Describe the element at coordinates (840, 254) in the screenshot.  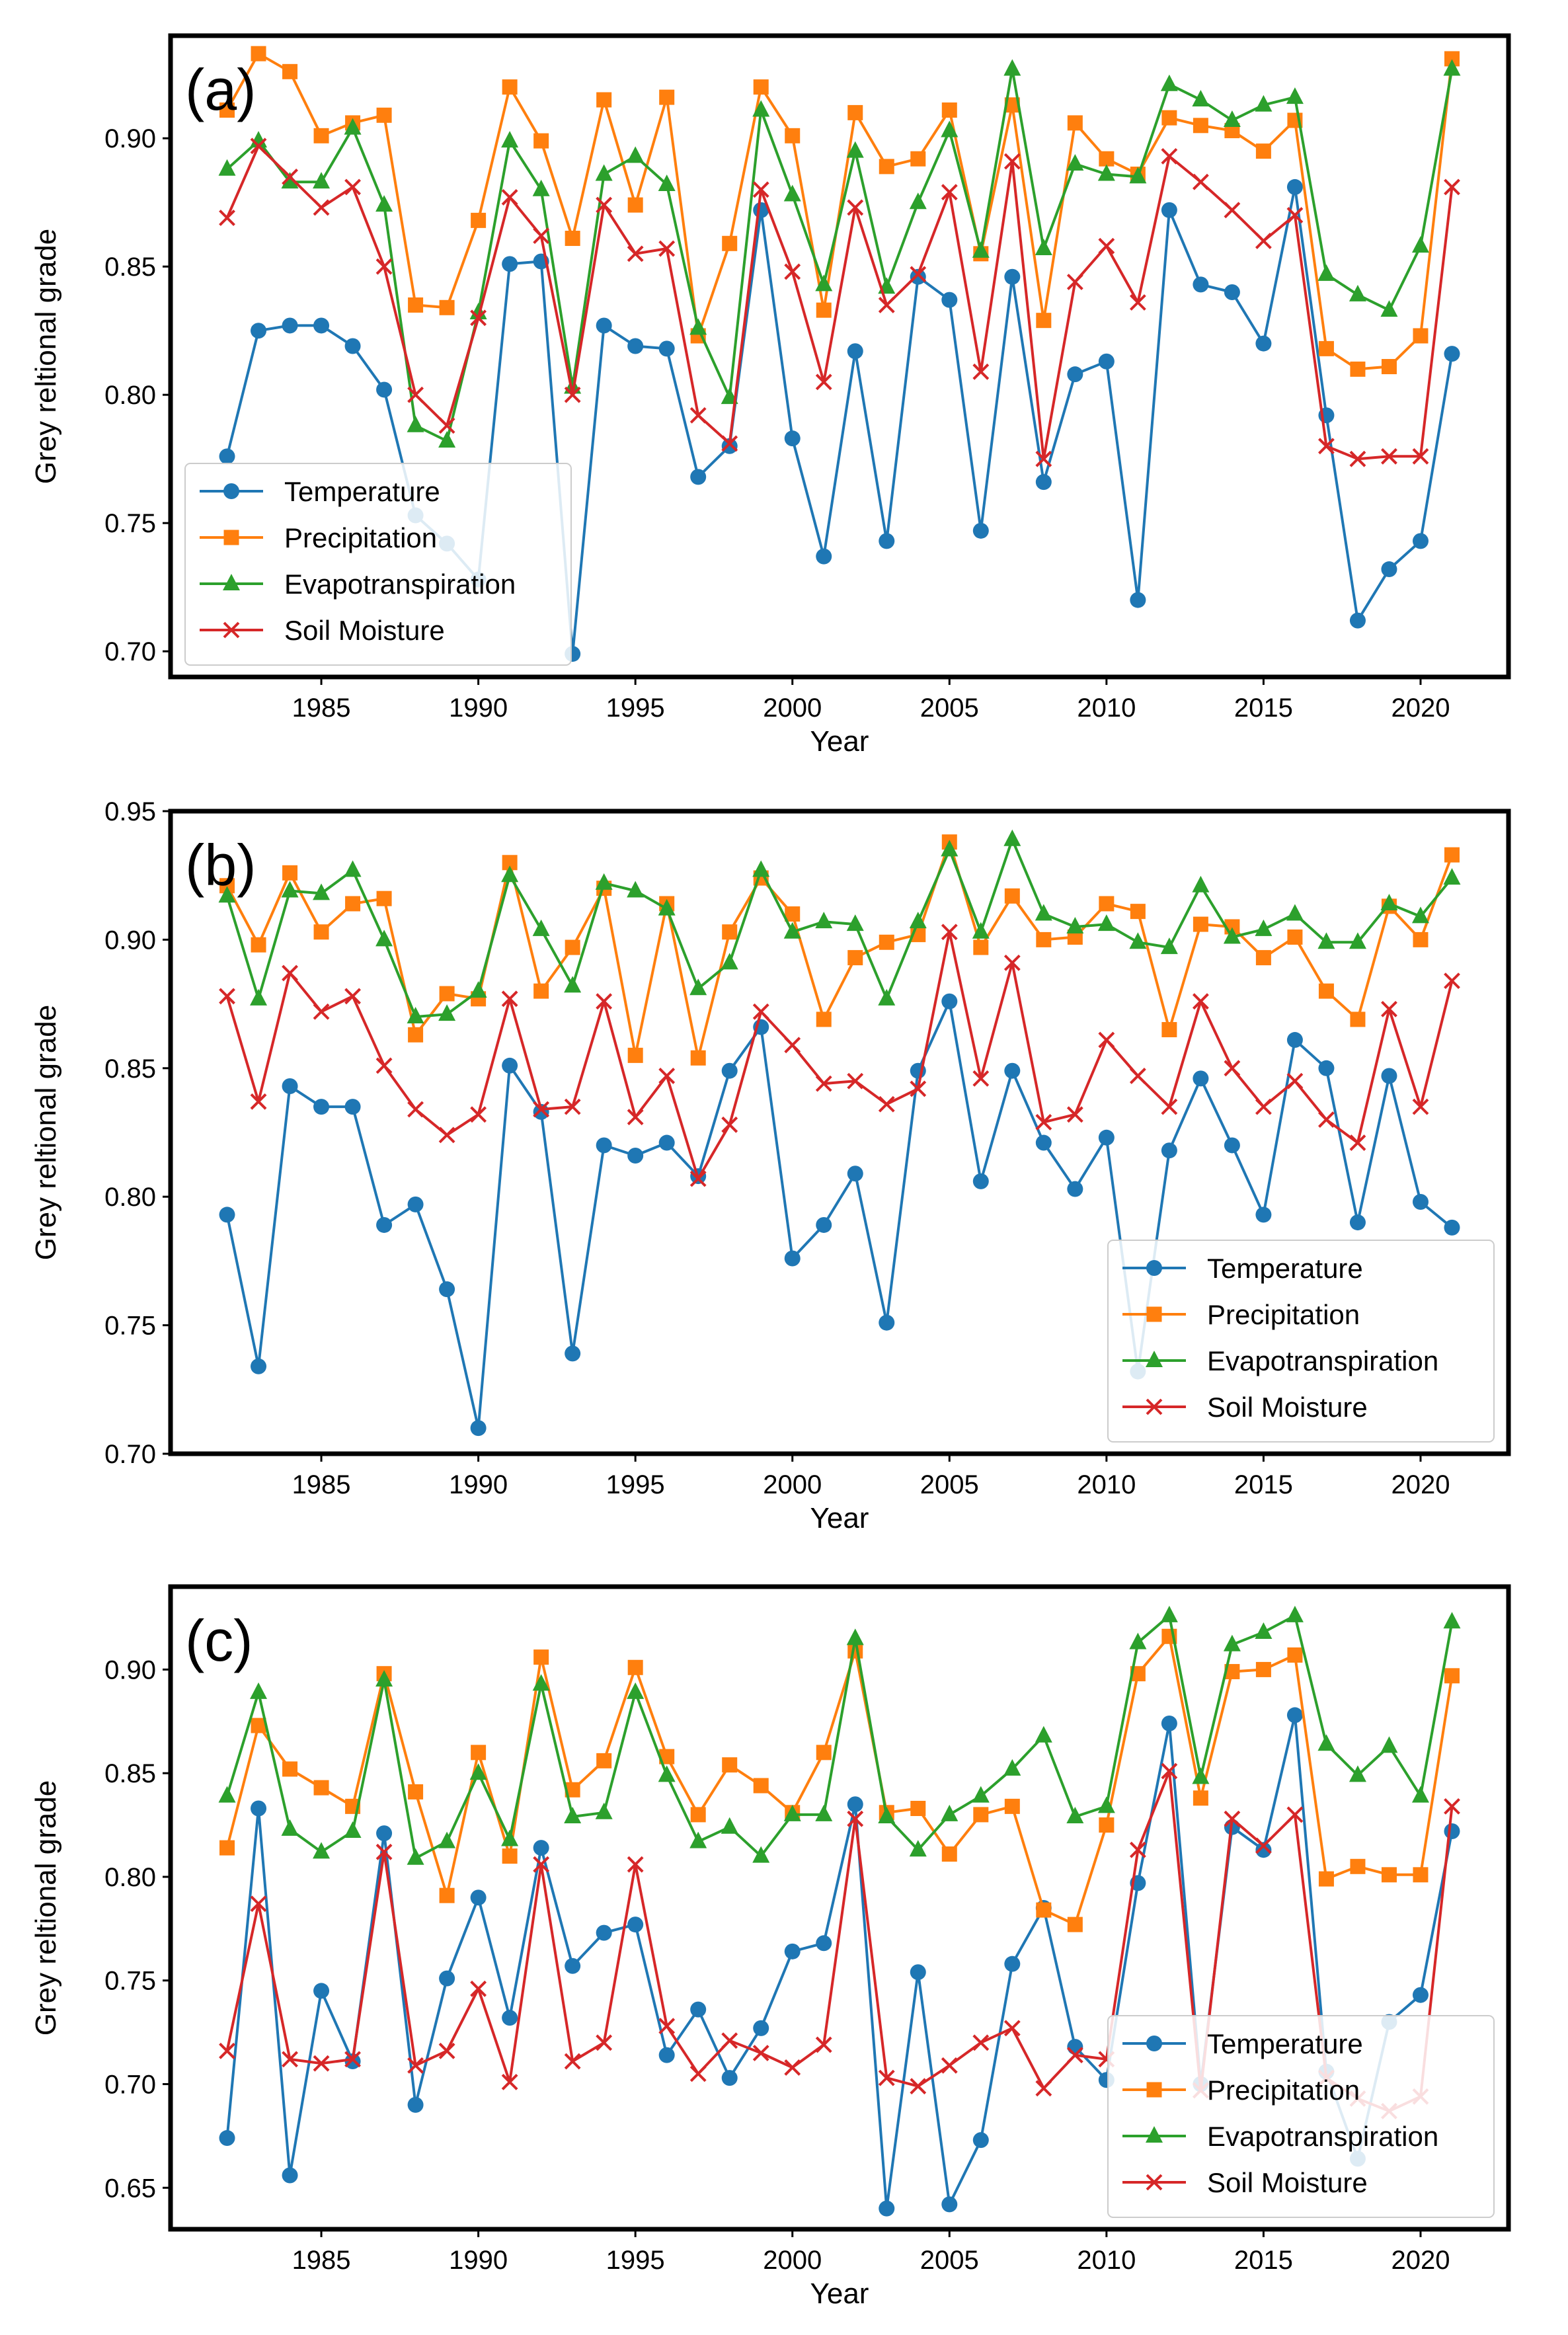
I see `evapotranspiration-line` at that location.